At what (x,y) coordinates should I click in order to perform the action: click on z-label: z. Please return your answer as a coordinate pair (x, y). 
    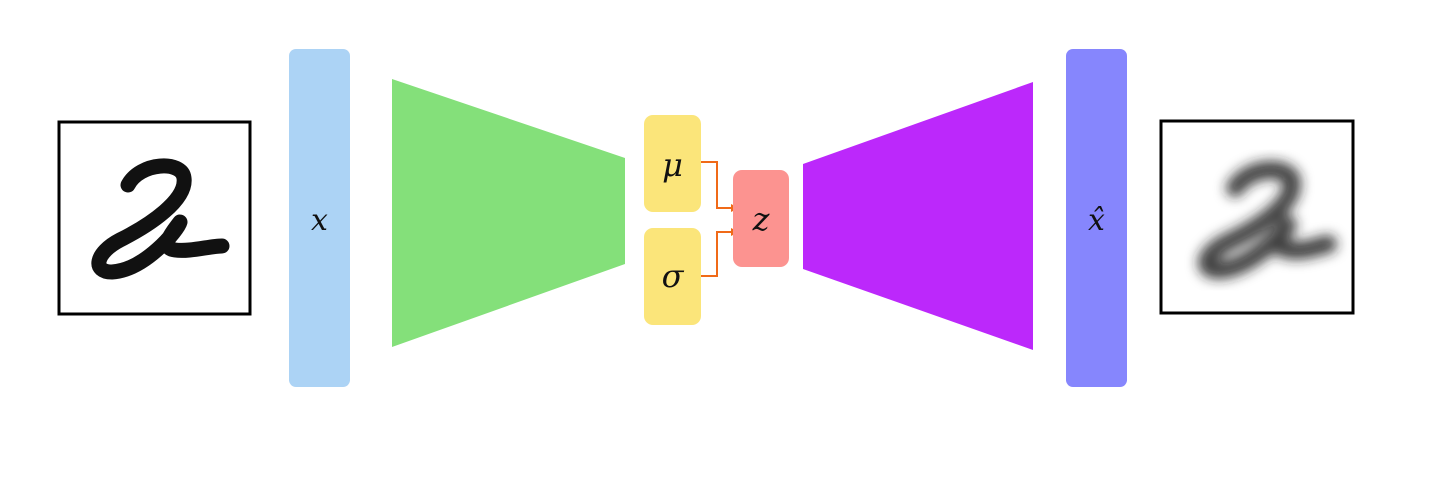
    Looking at the image, I should click on (761, 219).